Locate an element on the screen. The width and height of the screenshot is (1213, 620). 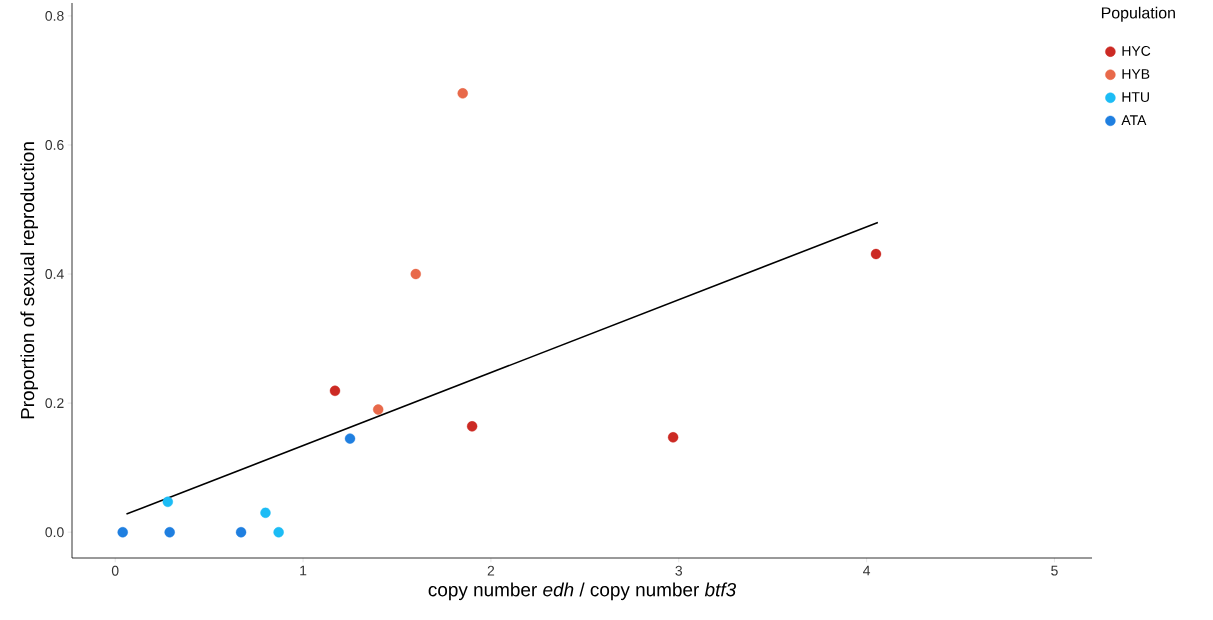
y-tick-label: 0.4 is located at coordinates (54, 274).